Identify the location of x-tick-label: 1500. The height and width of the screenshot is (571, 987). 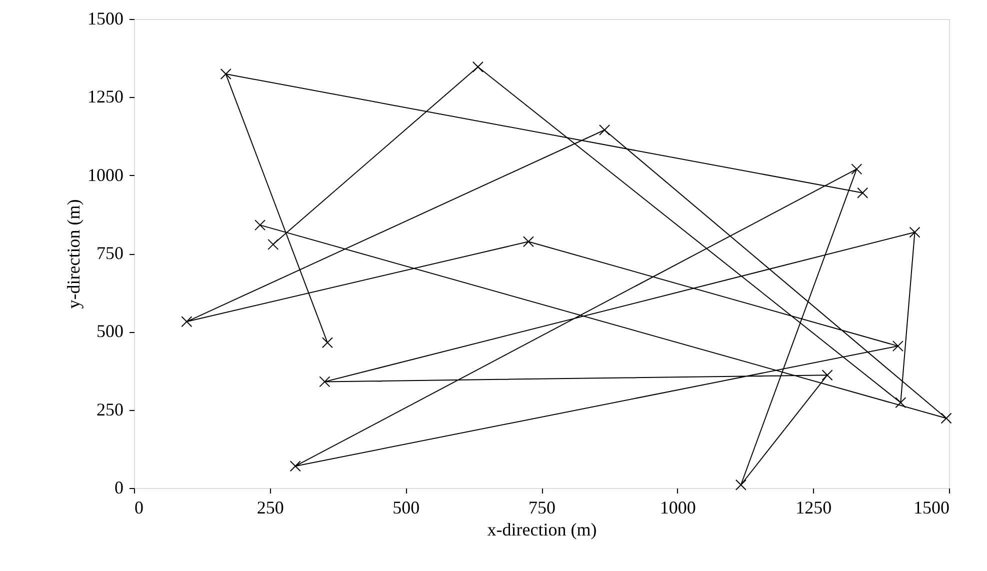
(932, 508).